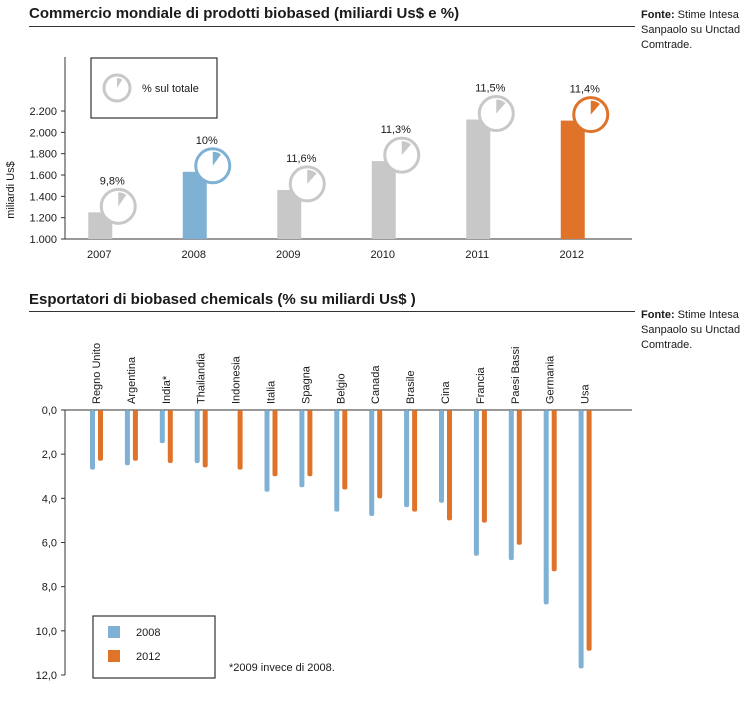 The image size is (750, 716). What do you see at coordinates (43, 176) in the screenshot?
I see `top-y-tick-label: 1.600` at bounding box center [43, 176].